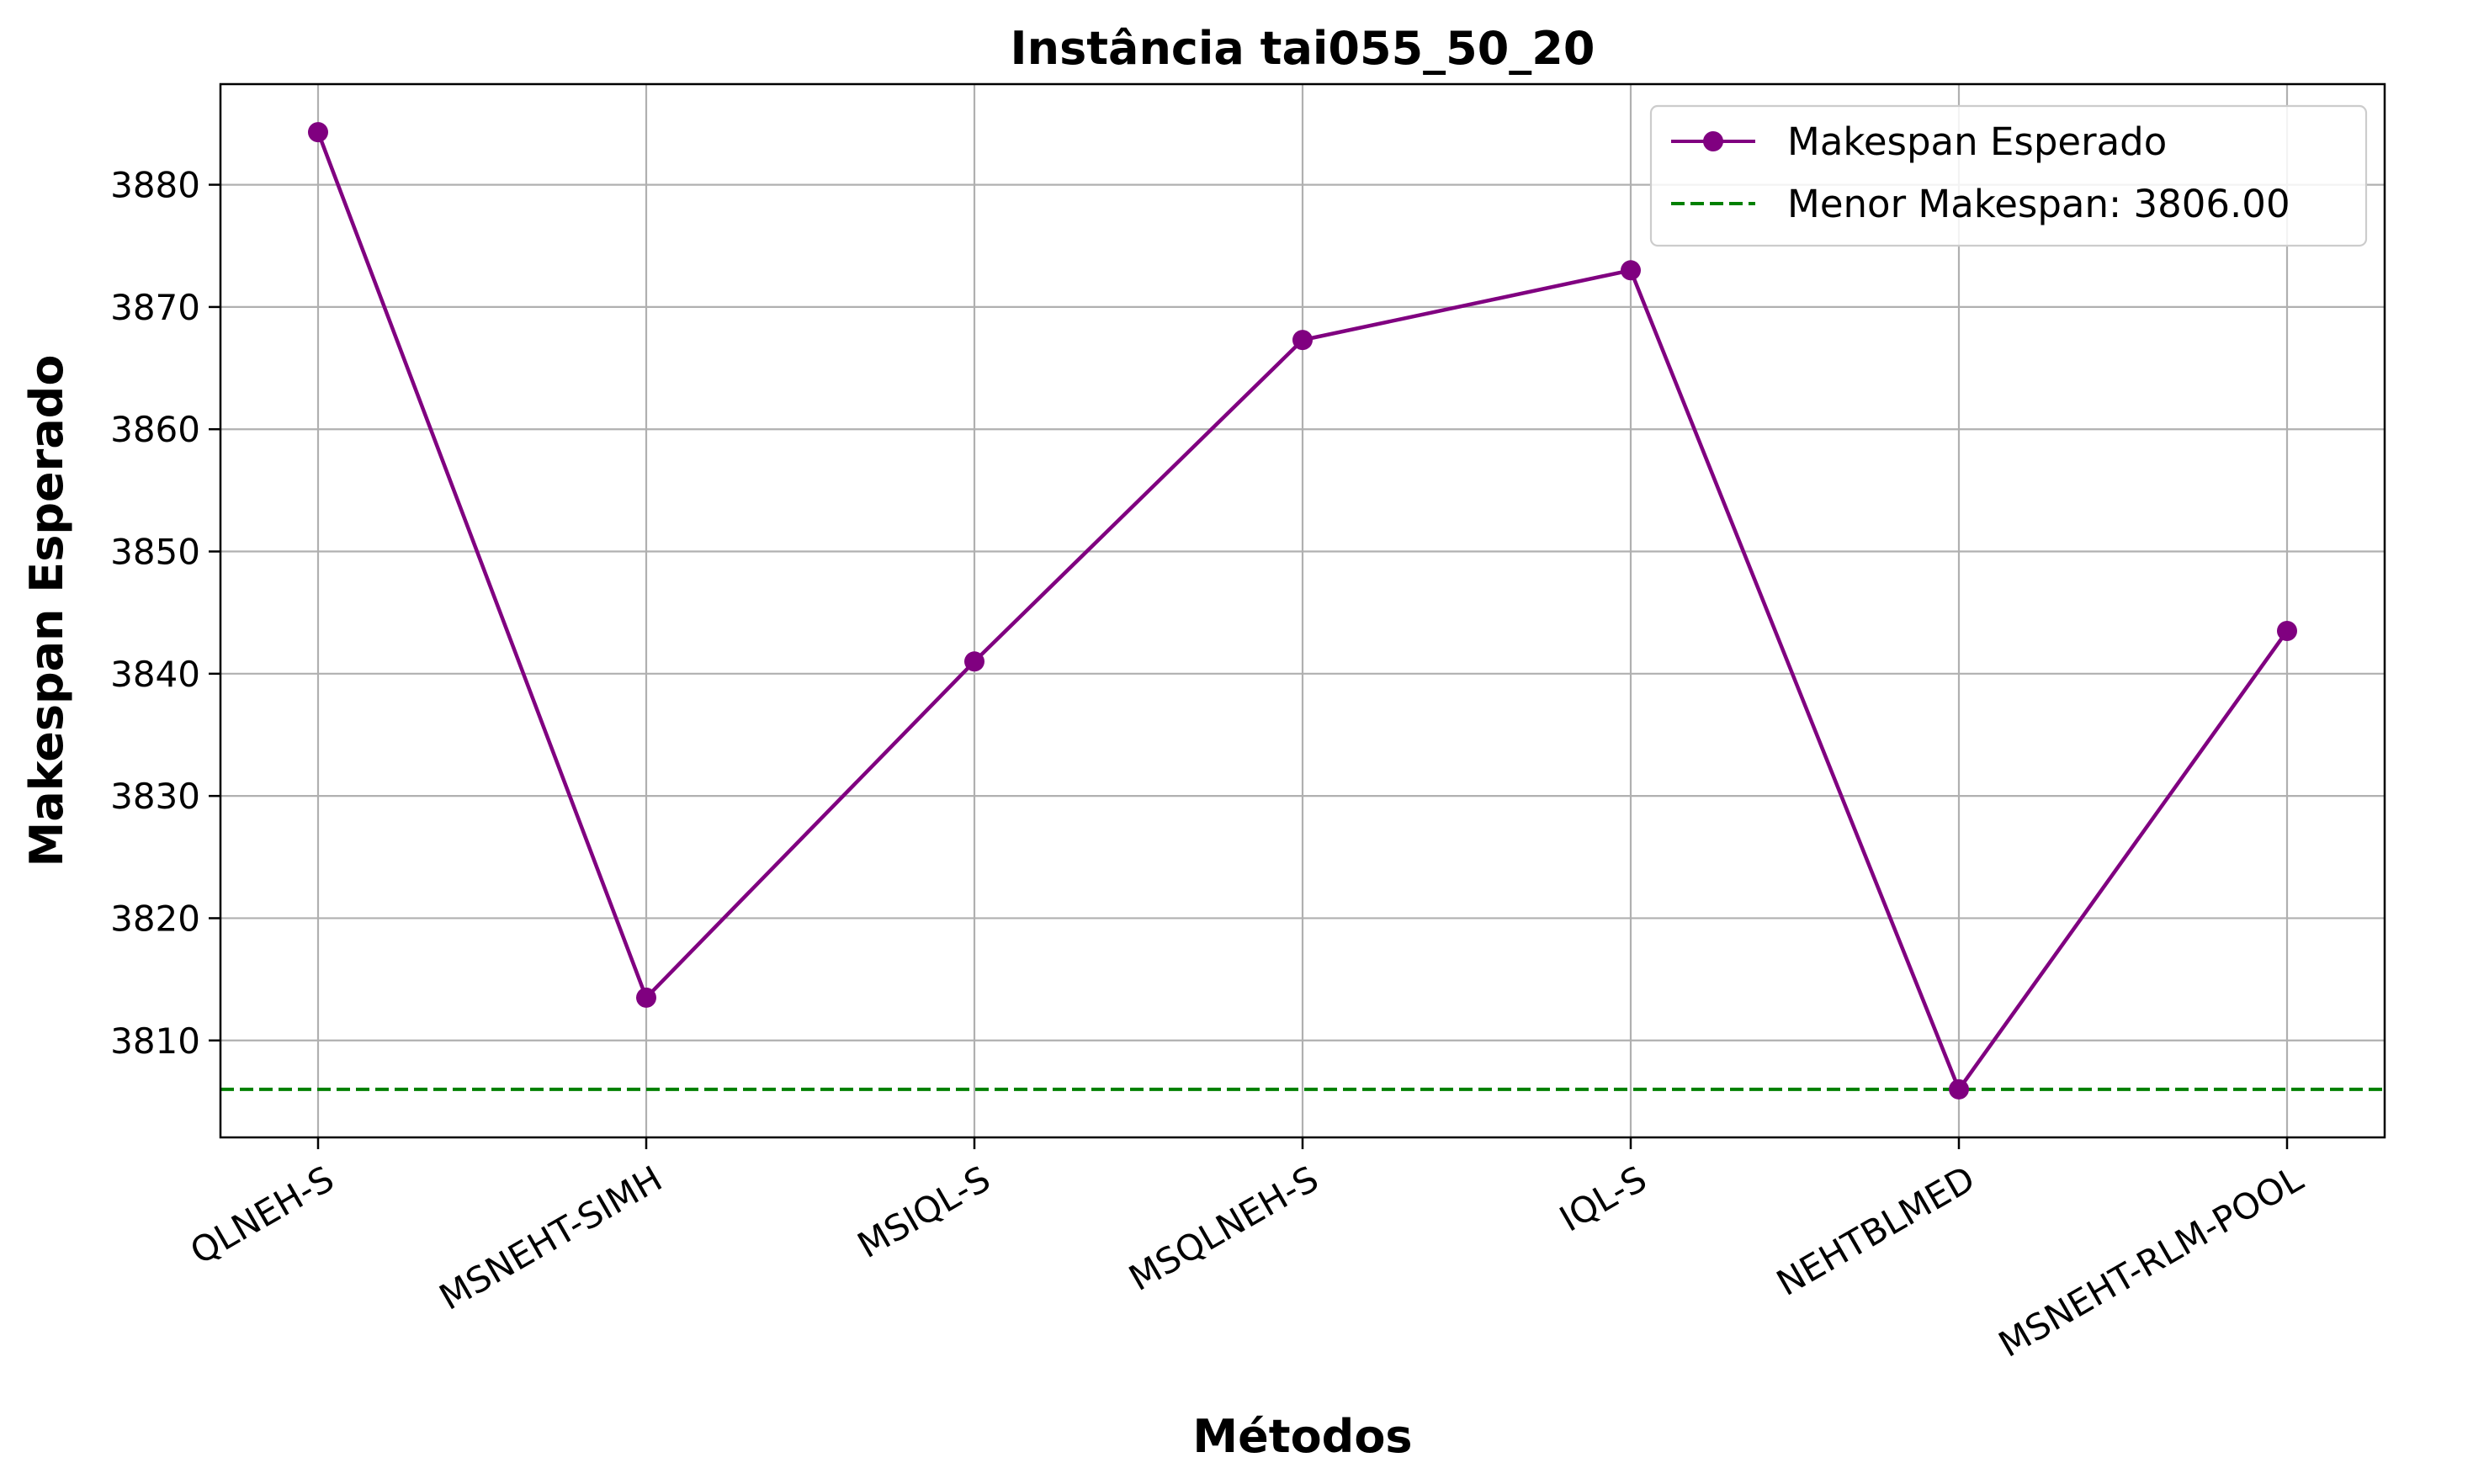 The width and height of the screenshot is (2489, 1484). What do you see at coordinates (551, 1238) in the screenshot?
I see `x-tick-label: MSNEHT-SIMH` at bounding box center [551, 1238].